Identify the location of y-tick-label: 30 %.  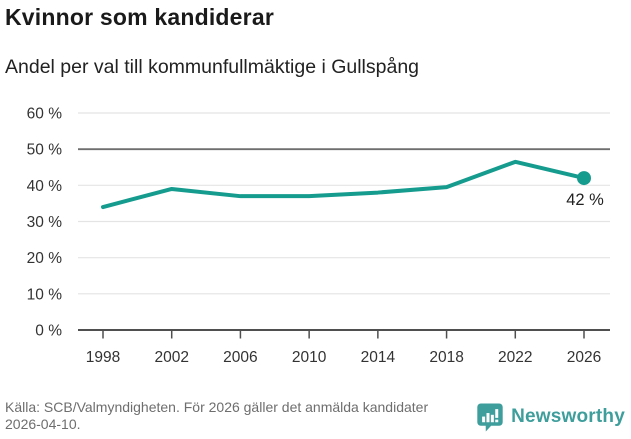
(45, 222).